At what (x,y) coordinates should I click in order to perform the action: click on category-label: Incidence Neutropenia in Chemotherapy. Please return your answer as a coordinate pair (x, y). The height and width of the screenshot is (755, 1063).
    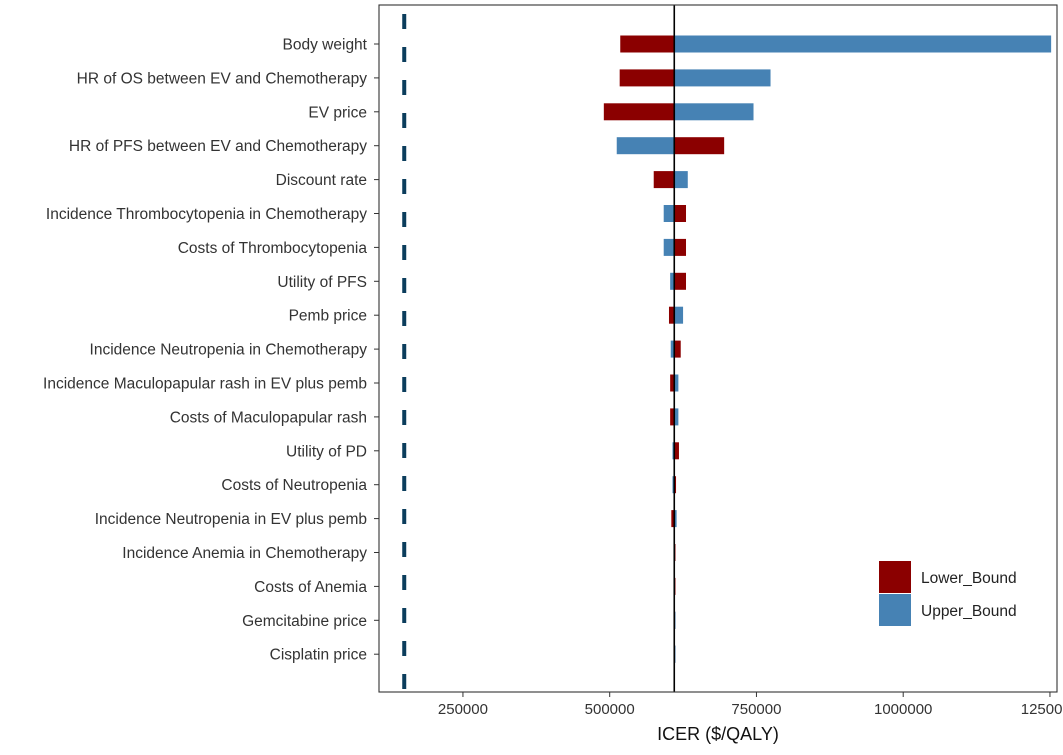
    Looking at the image, I should click on (229, 350).